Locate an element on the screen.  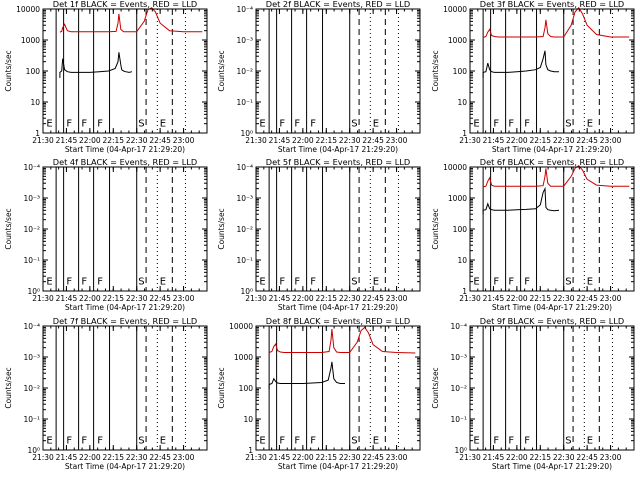
y-tick-label: 10⁻² is located at coordinates (244, 229).